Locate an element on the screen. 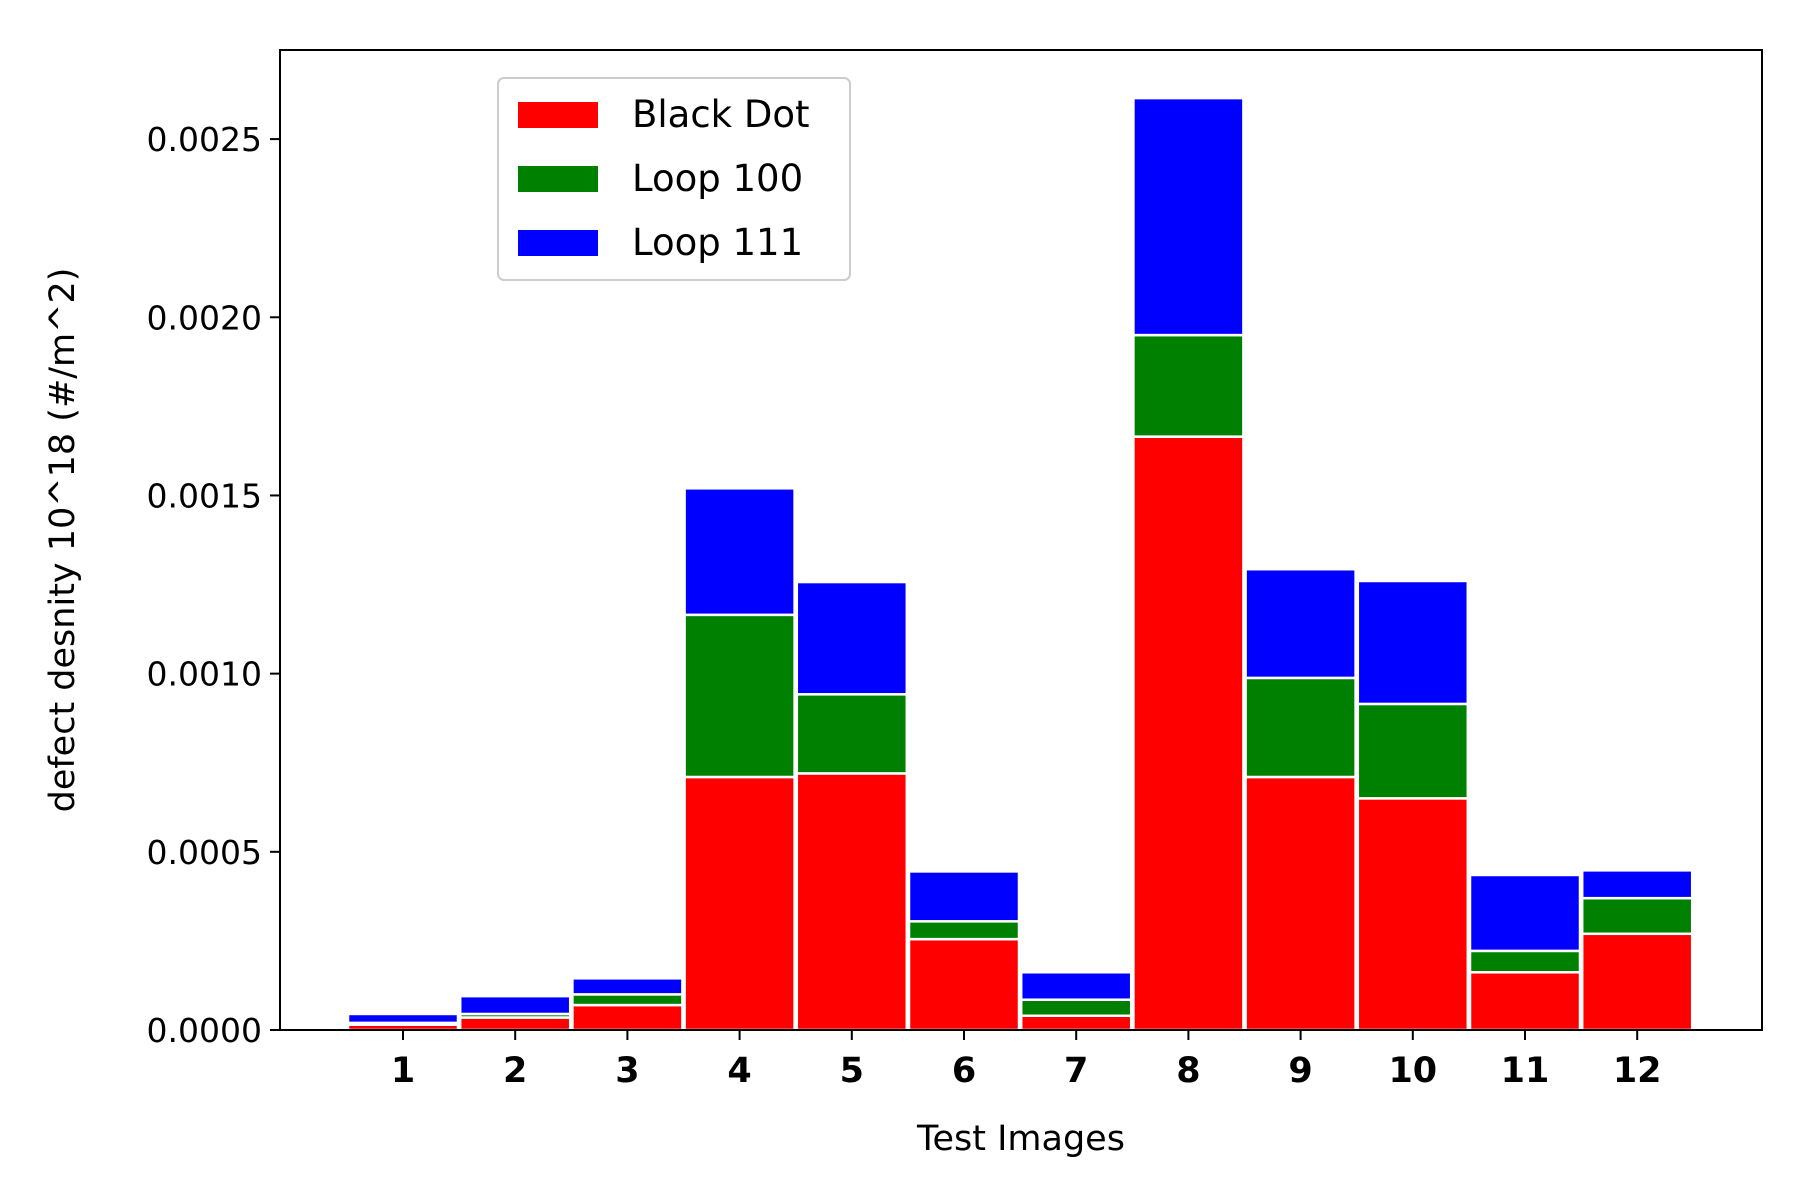  legend: Black Dot Loop 100 Loop 111 is located at coordinates (674, 179).